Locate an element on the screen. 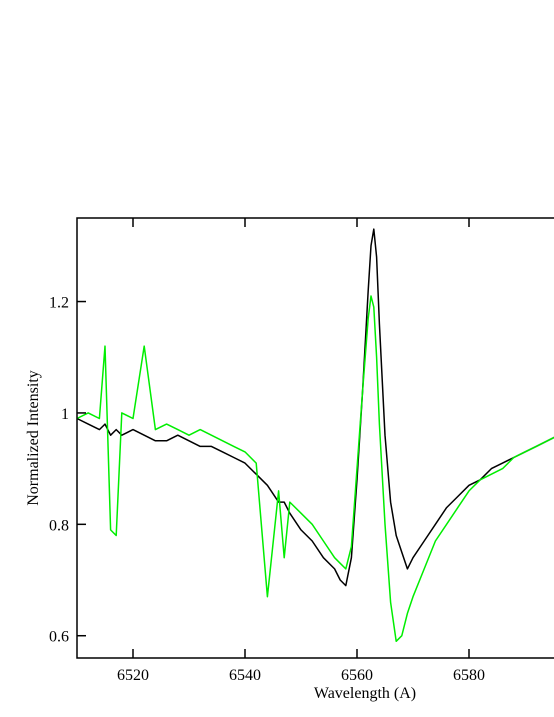 This screenshot has height=717, width=554. x-tick-label: 6540 is located at coordinates (245, 675).